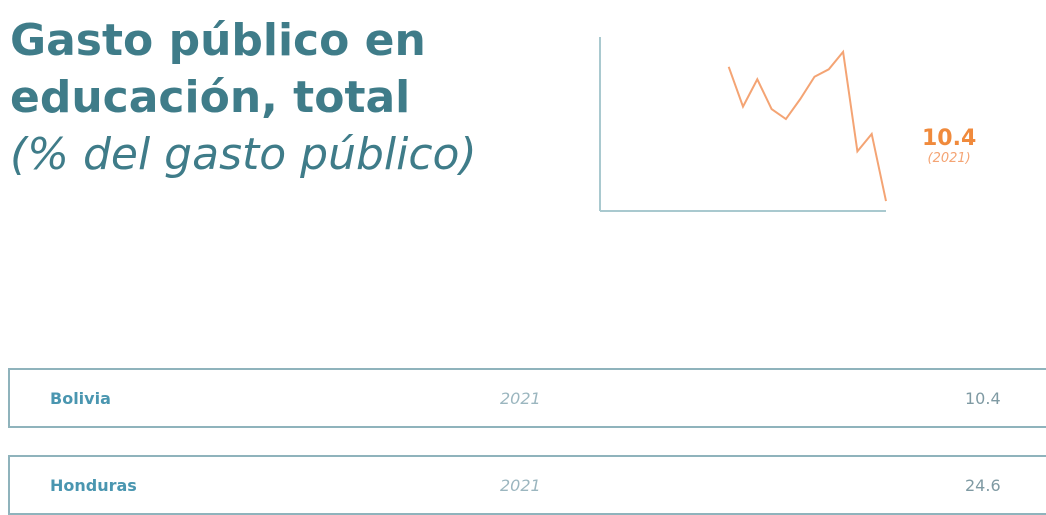 This screenshot has height=515, width=1046. What do you see at coordinates (218, 69) in the screenshot?
I see `title-text: Gasto público en educación, total` at bounding box center [218, 69].